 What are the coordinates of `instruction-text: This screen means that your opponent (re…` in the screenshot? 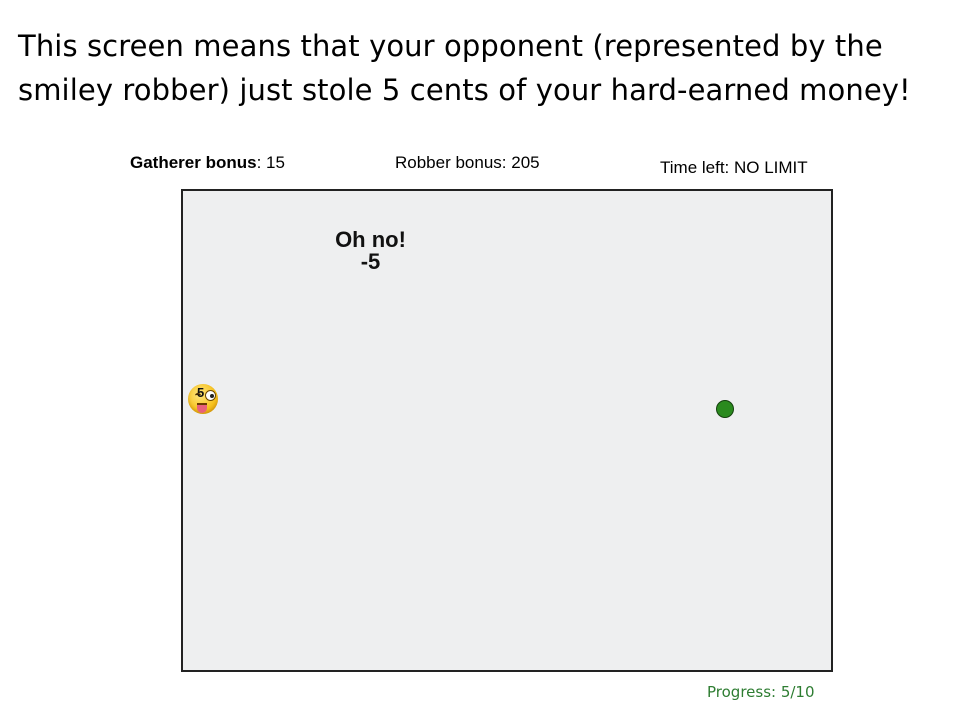 It's located at (464, 68).